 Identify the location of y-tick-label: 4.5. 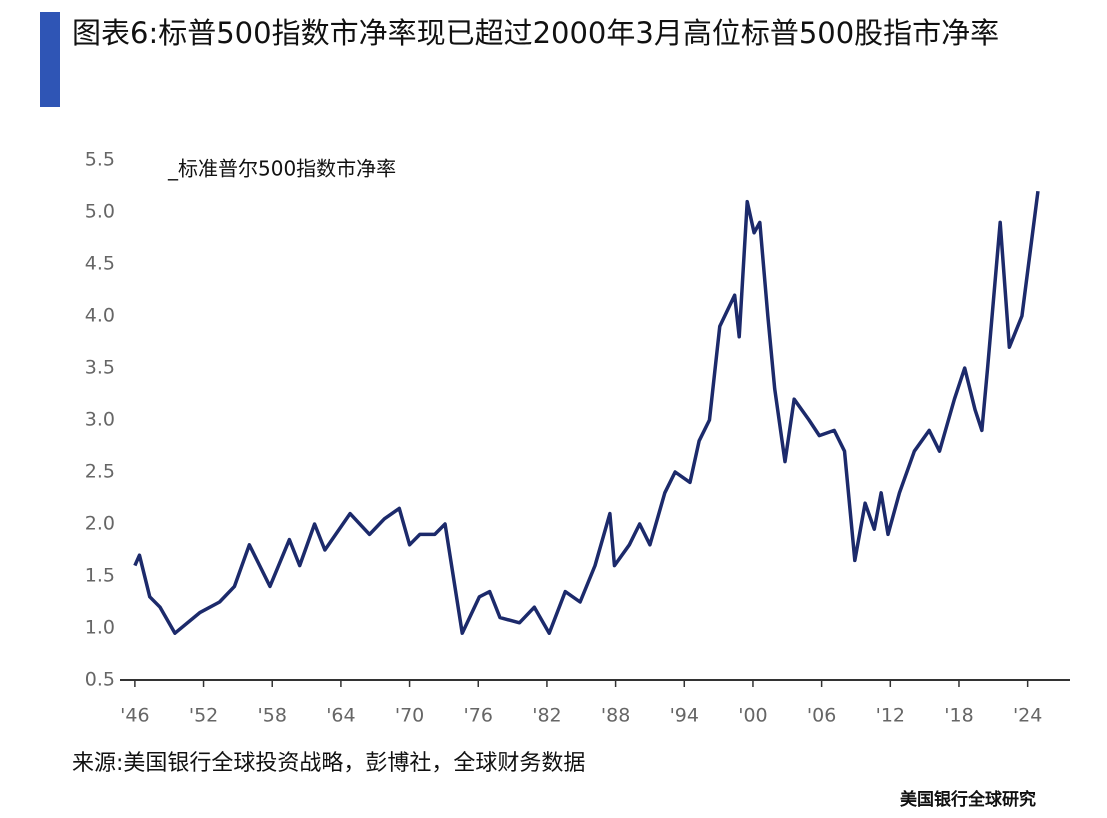
(100, 264).